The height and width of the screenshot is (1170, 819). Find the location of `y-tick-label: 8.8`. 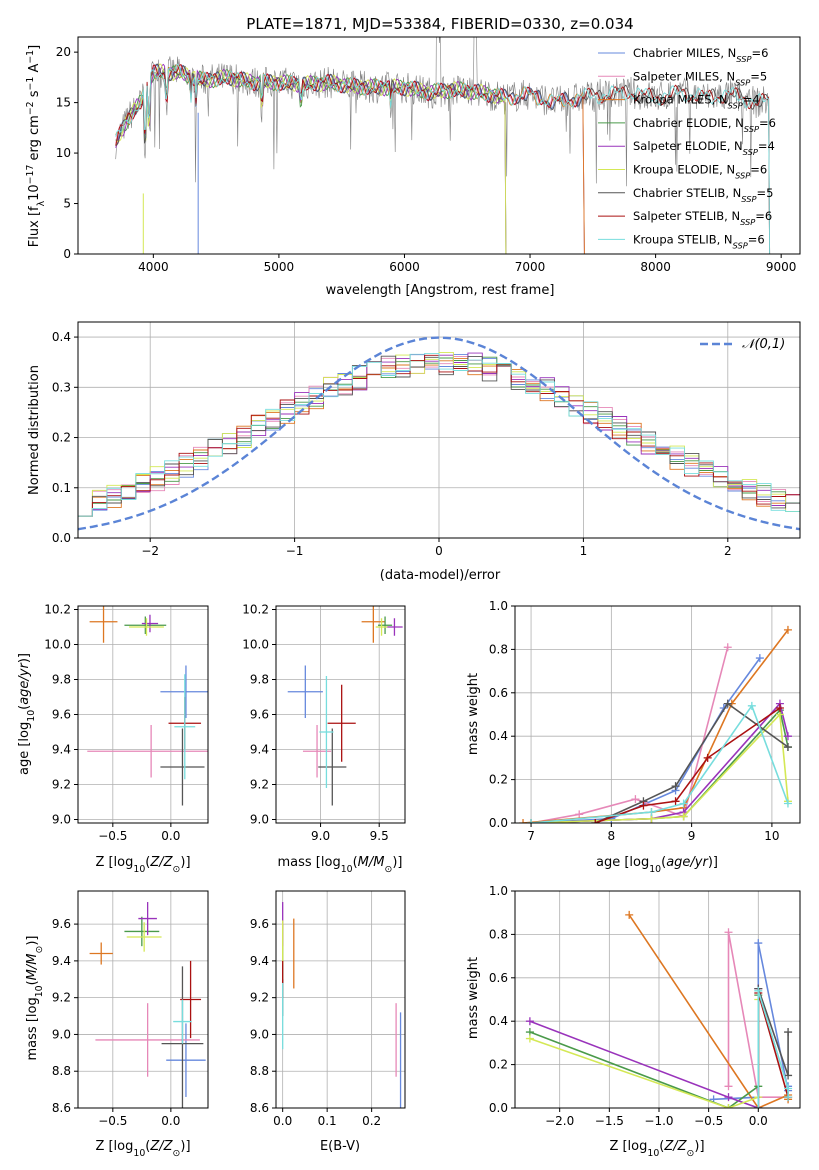

y-tick-label: 8.8 is located at coordinates (259, 1071).